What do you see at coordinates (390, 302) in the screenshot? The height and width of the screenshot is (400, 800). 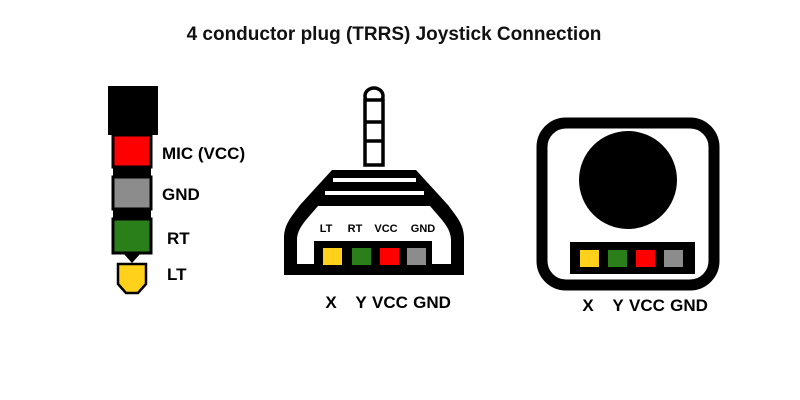 I see `jack-bottom-label-vcc: VCC` at bounding box center [390, 302].